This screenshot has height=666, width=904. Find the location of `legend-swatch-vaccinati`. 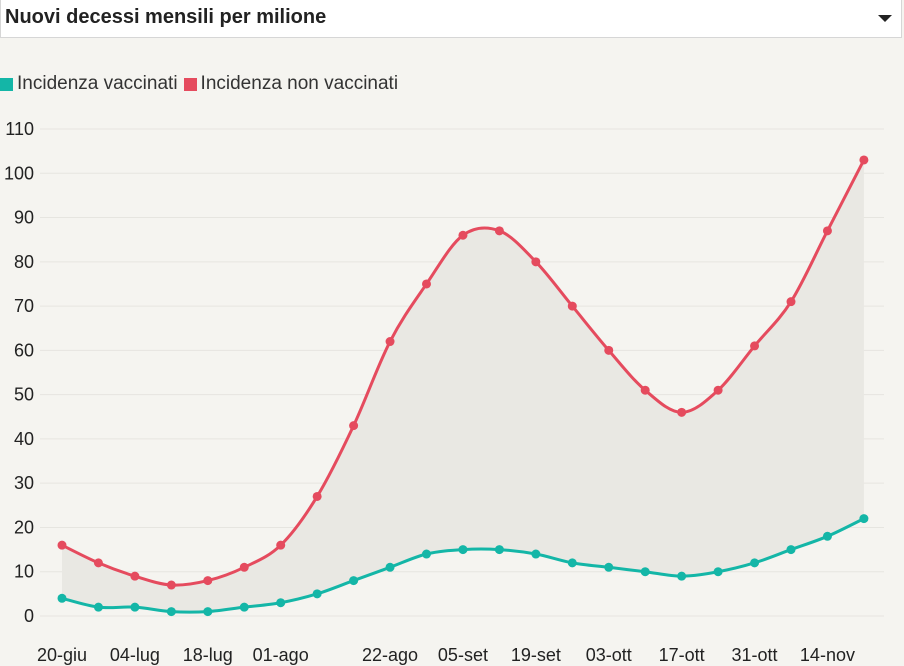

legend-swatch-vaccinati is located at coordinates (6, 84).